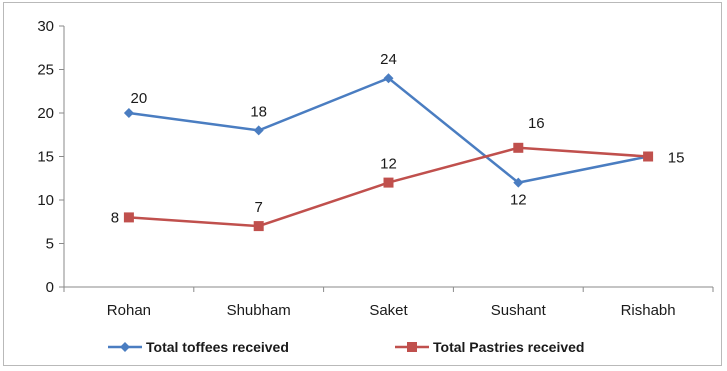 The width and height of the screenshot is (727, 371). I want to click on x-category-label: Saket, so click(388, 310).